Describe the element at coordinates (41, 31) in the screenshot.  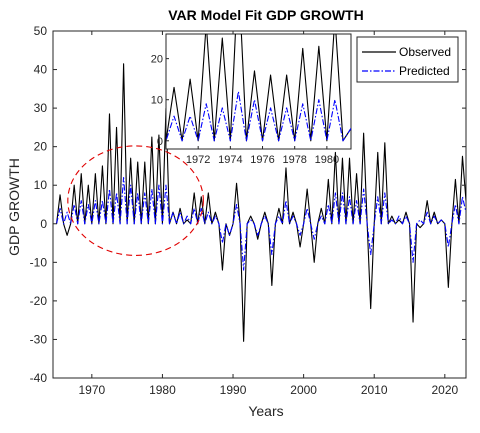
I see `y-tick-label: 50` at that location.